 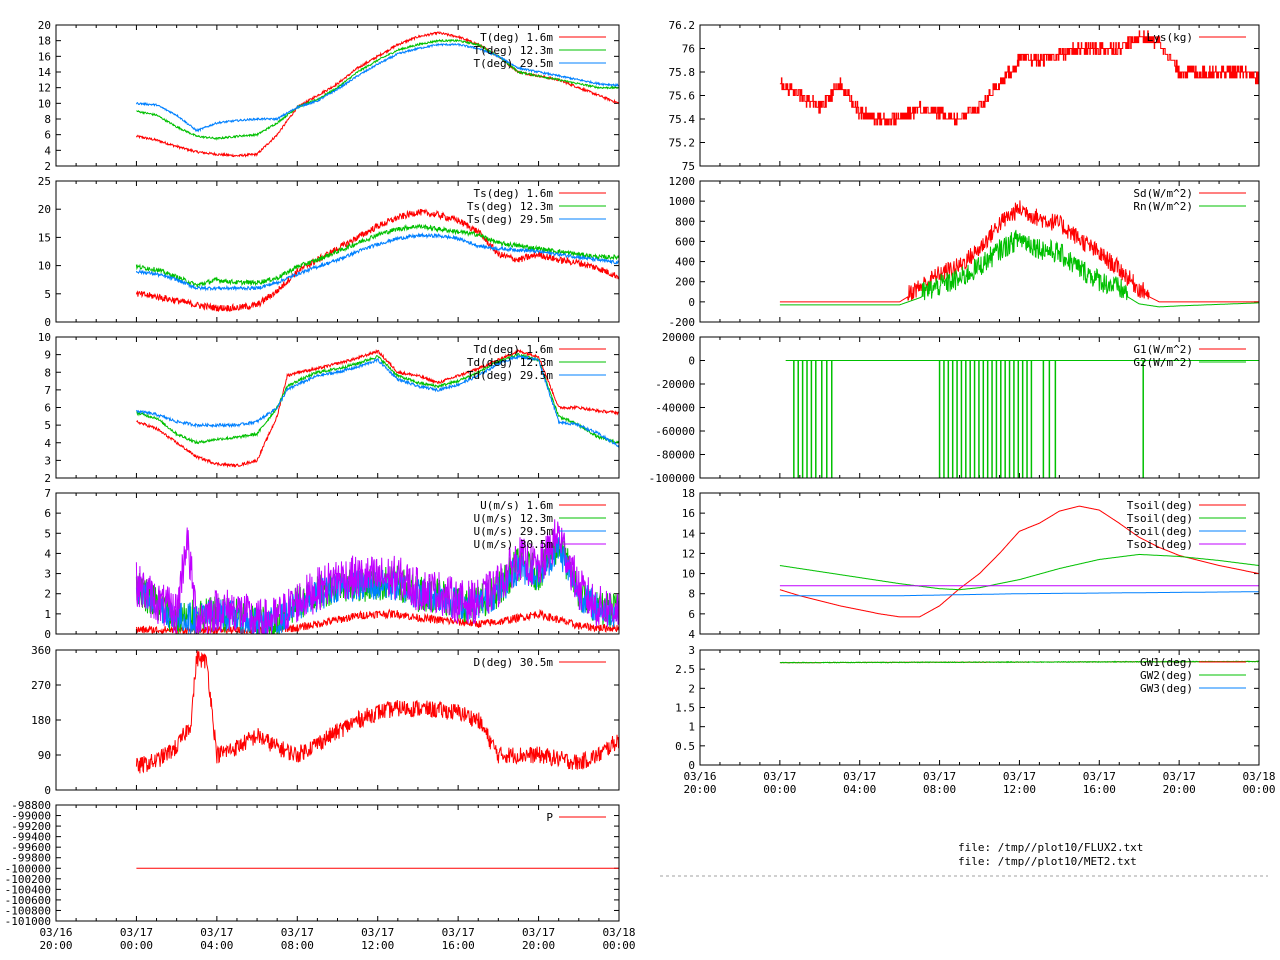 What do you see at coordinates (31, 816) in the screenshot?
I see `y-tick-label: -99000` at bounding box center [31, 816].